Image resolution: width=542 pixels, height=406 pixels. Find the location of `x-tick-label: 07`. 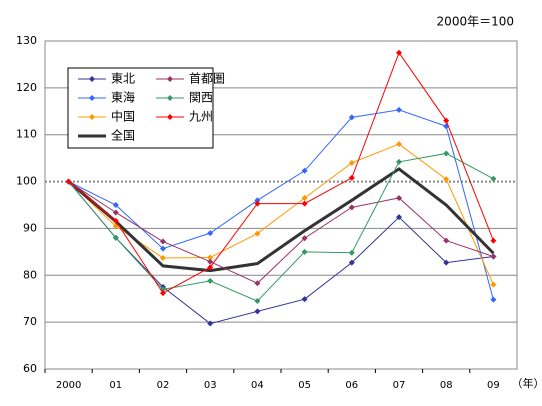

x-tick-label: 07 is located at coordinates (399, 385).